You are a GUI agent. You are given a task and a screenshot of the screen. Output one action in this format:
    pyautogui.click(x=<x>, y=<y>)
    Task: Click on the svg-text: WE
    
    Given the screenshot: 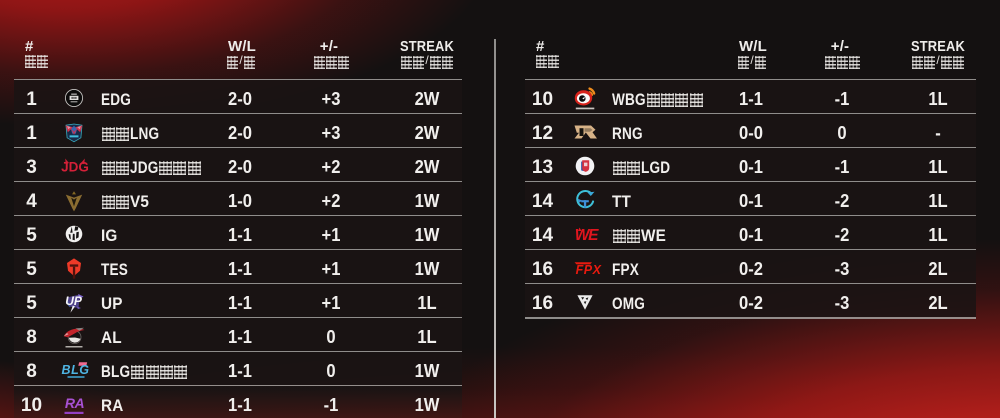 What is the action you would take?
    pyautogui.click(x=587, y=235)
    